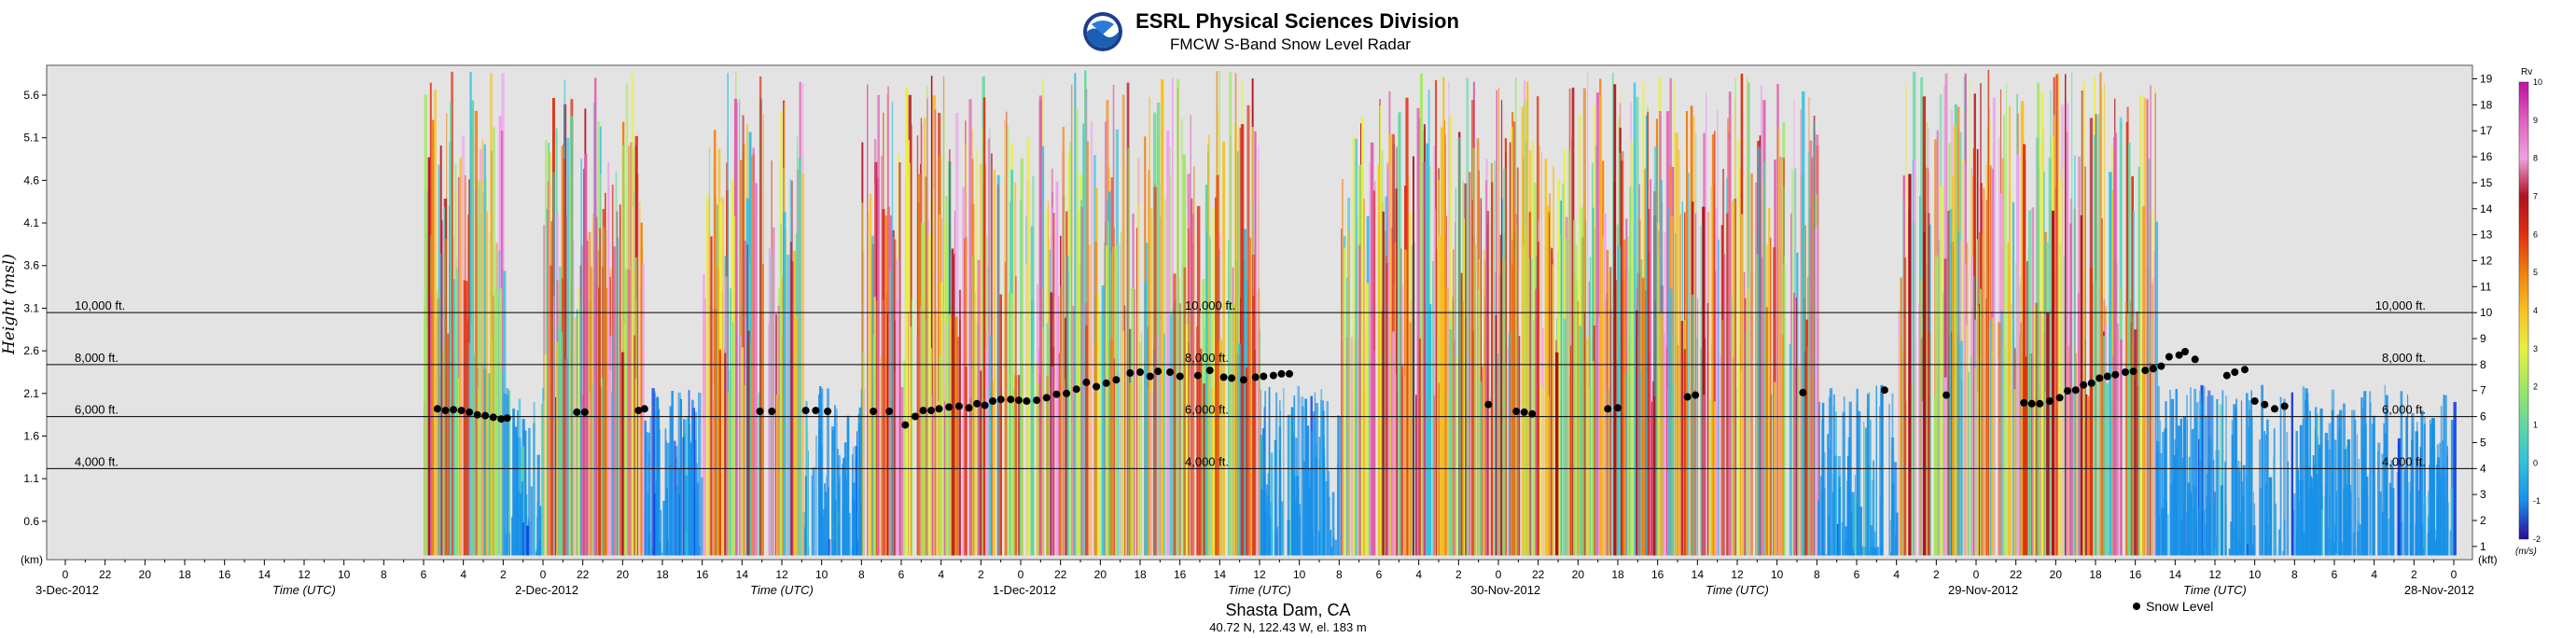  I want to click on snow-level-marker, so click(2136, 606).